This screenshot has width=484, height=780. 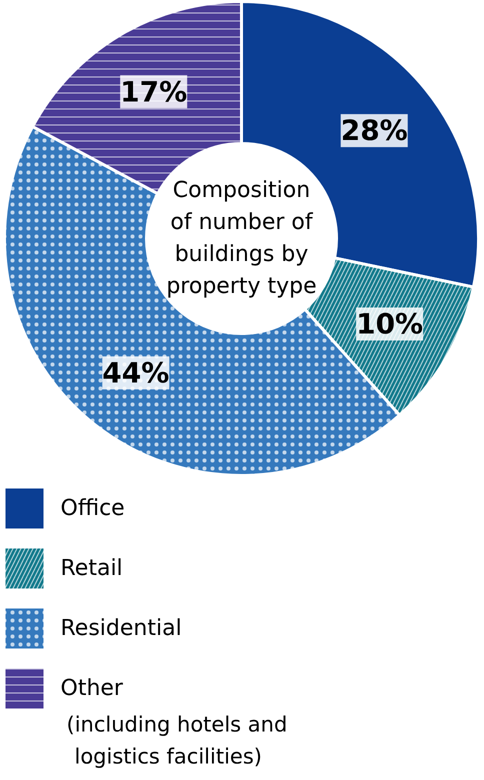 I want to click on legend-label: Other (including hotels and logistics facilities), so click(x=174, y=722).